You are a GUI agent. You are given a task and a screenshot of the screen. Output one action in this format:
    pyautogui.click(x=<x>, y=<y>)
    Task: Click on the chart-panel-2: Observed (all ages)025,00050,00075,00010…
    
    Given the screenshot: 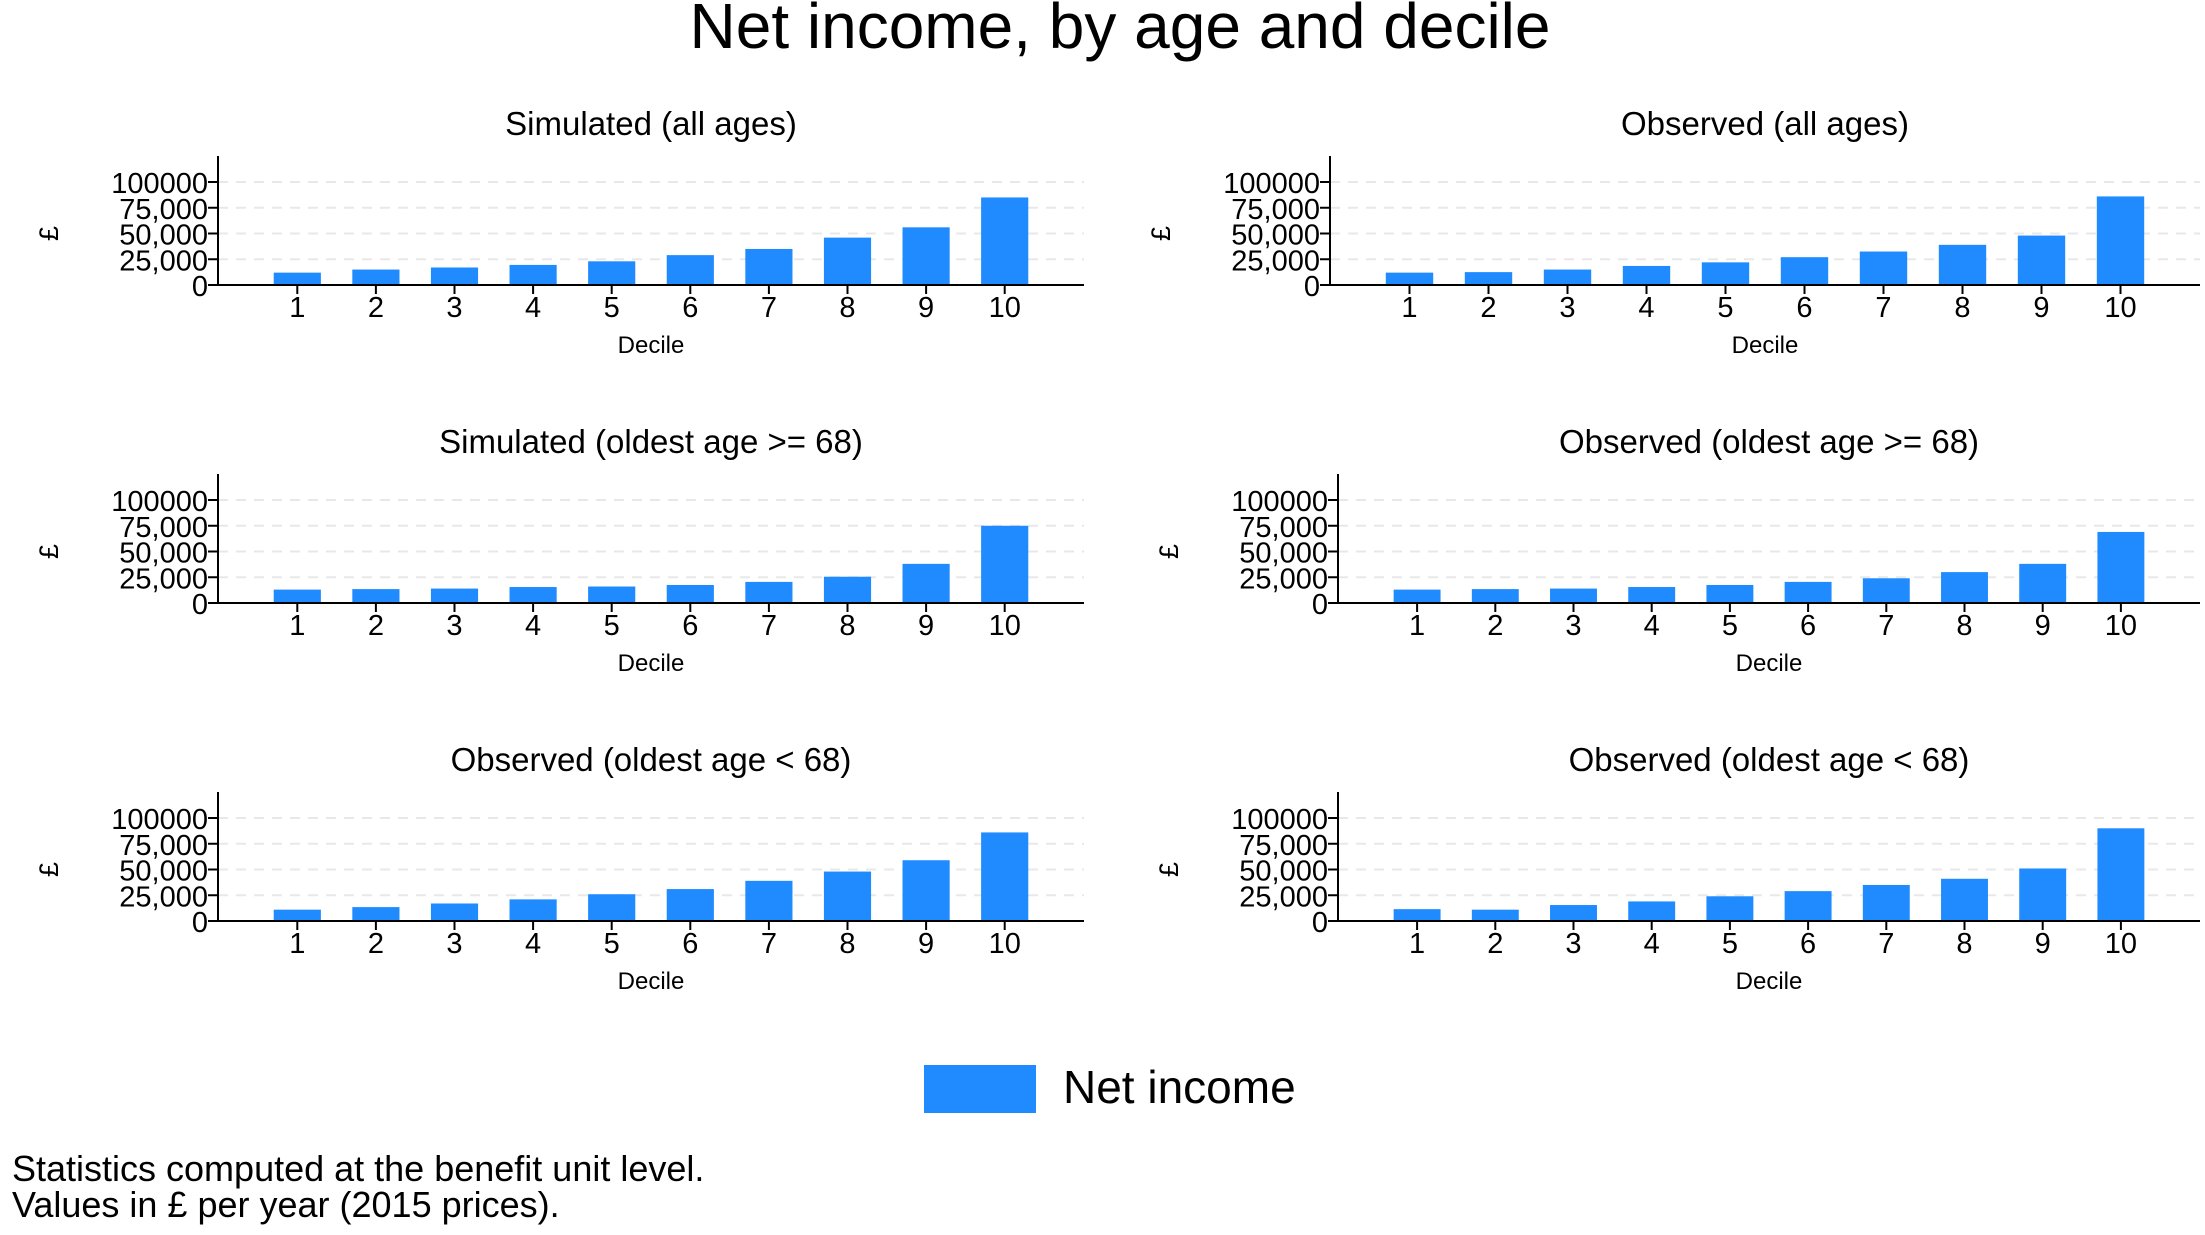 What is the action you would take?
    pyautogui.click(x=1673, y=232)
    